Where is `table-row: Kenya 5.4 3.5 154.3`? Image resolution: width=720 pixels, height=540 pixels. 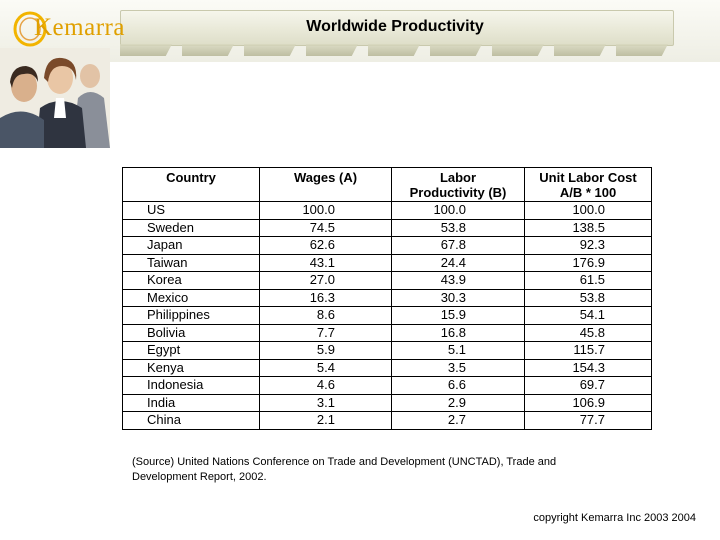 table-row: Kenya 5.4 3.5 154.3 is located at coordinates (387, 368).